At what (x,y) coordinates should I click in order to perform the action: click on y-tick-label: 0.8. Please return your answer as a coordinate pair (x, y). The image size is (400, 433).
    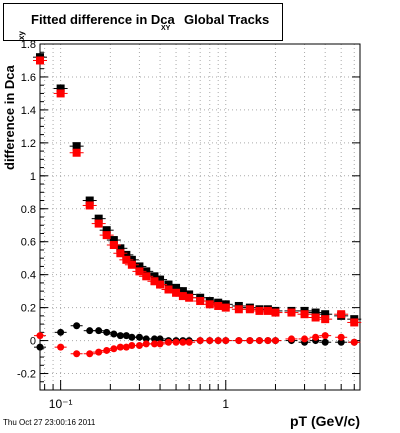
    Looking at the image, I should click on (28, 210).